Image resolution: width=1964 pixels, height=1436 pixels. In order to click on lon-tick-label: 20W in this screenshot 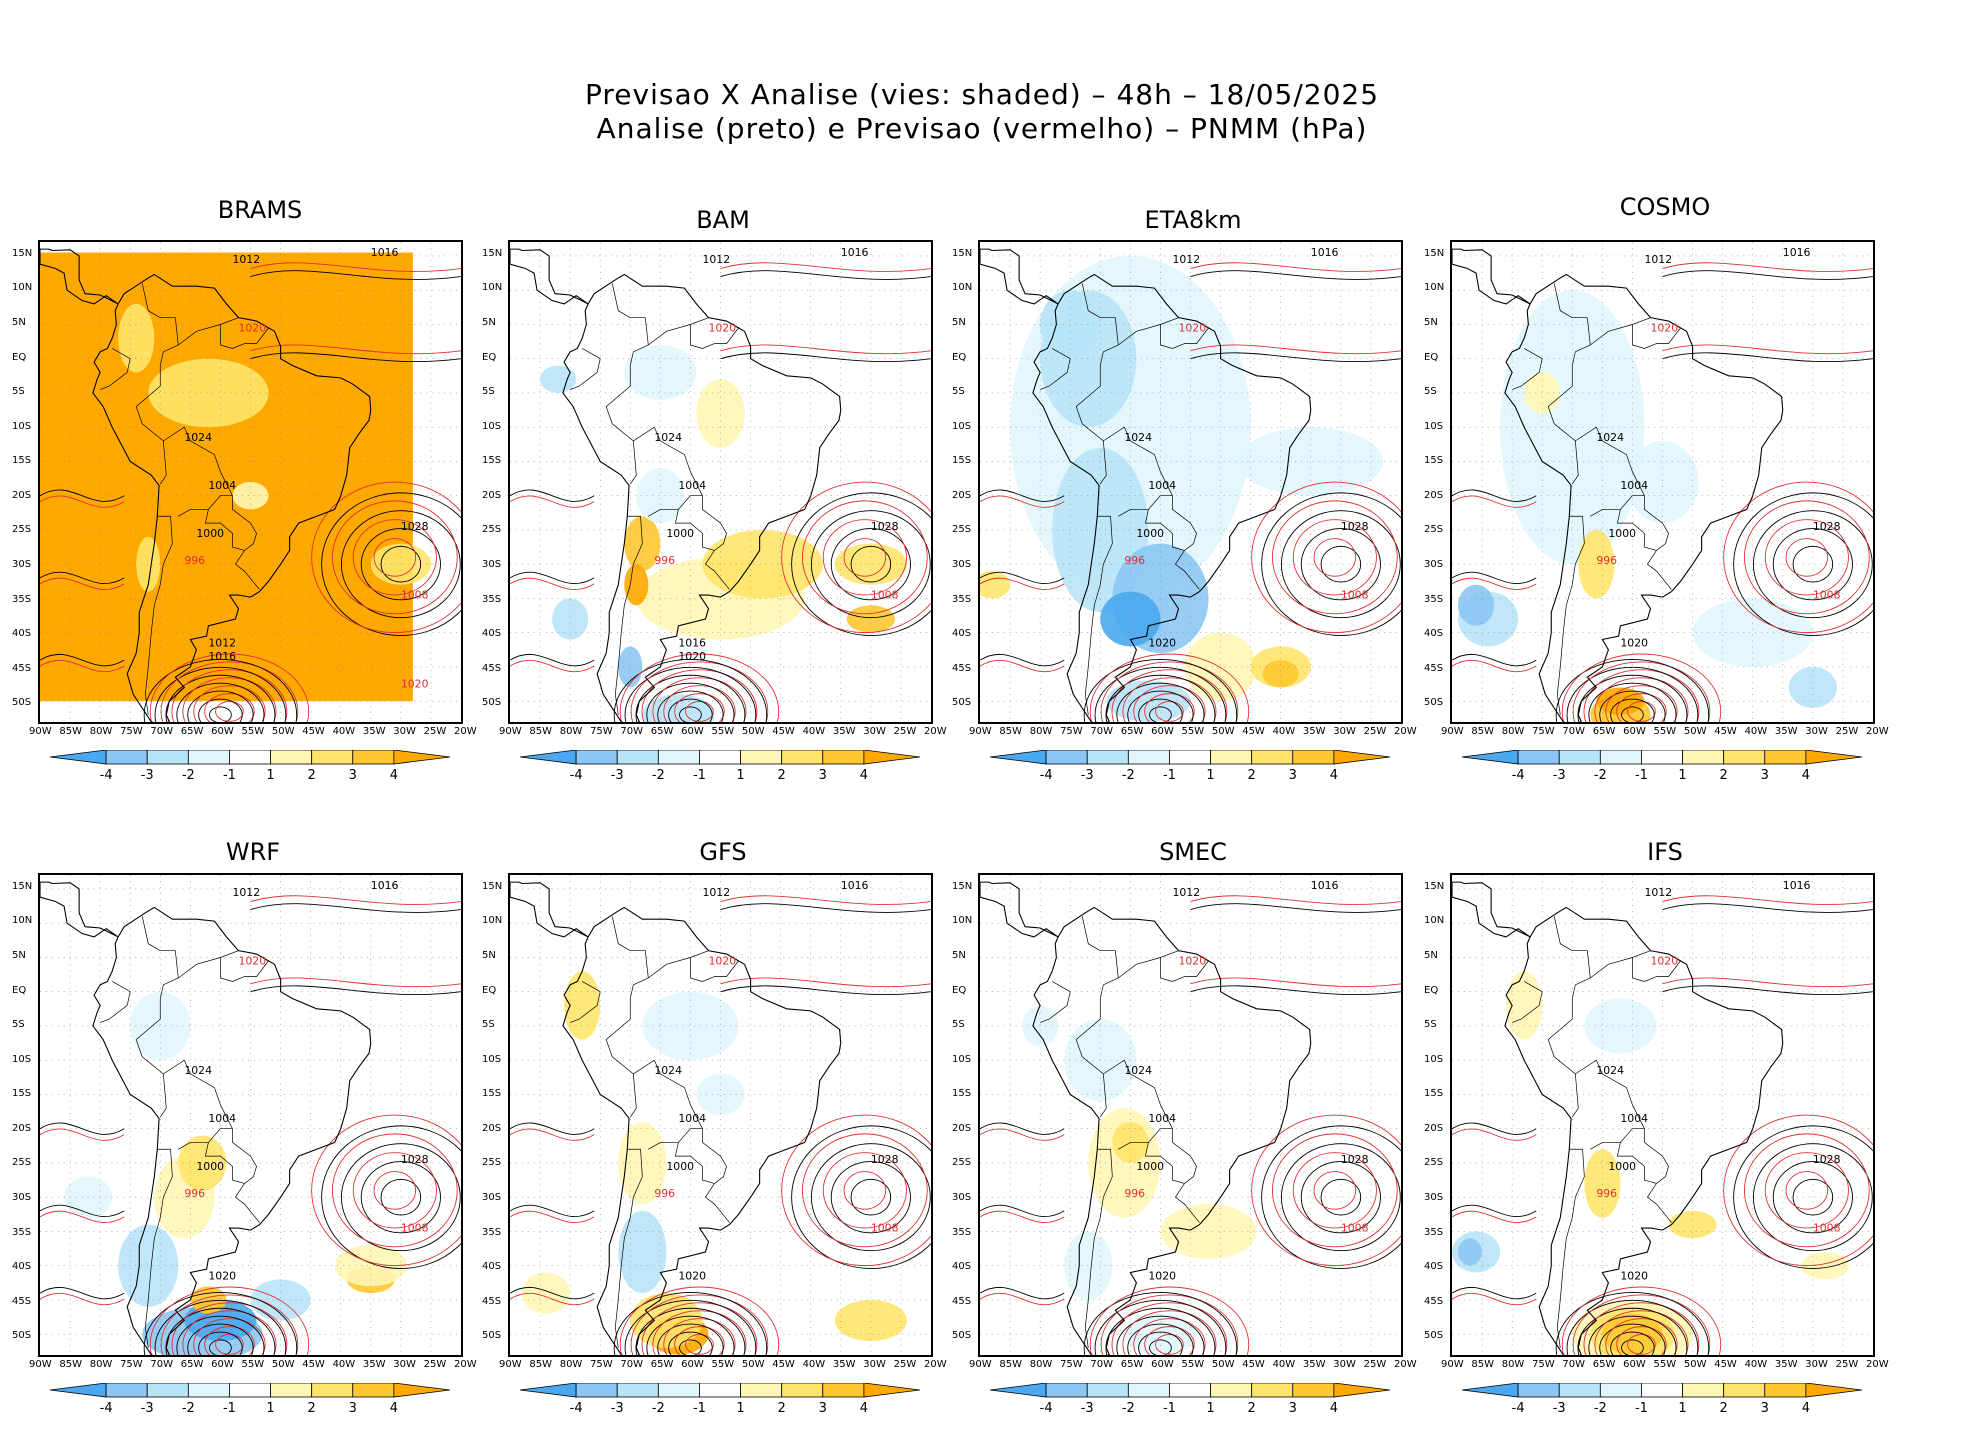, I will do `click(935, 731)`.